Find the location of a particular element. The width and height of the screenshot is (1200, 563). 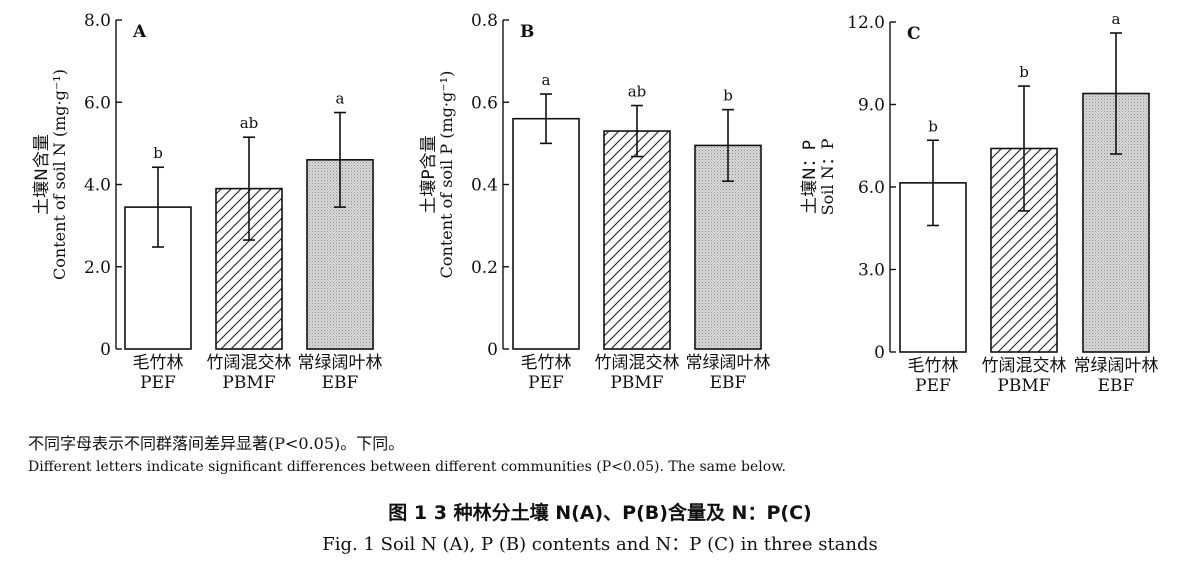

panel-label: A is located at coordinates (139, 32).